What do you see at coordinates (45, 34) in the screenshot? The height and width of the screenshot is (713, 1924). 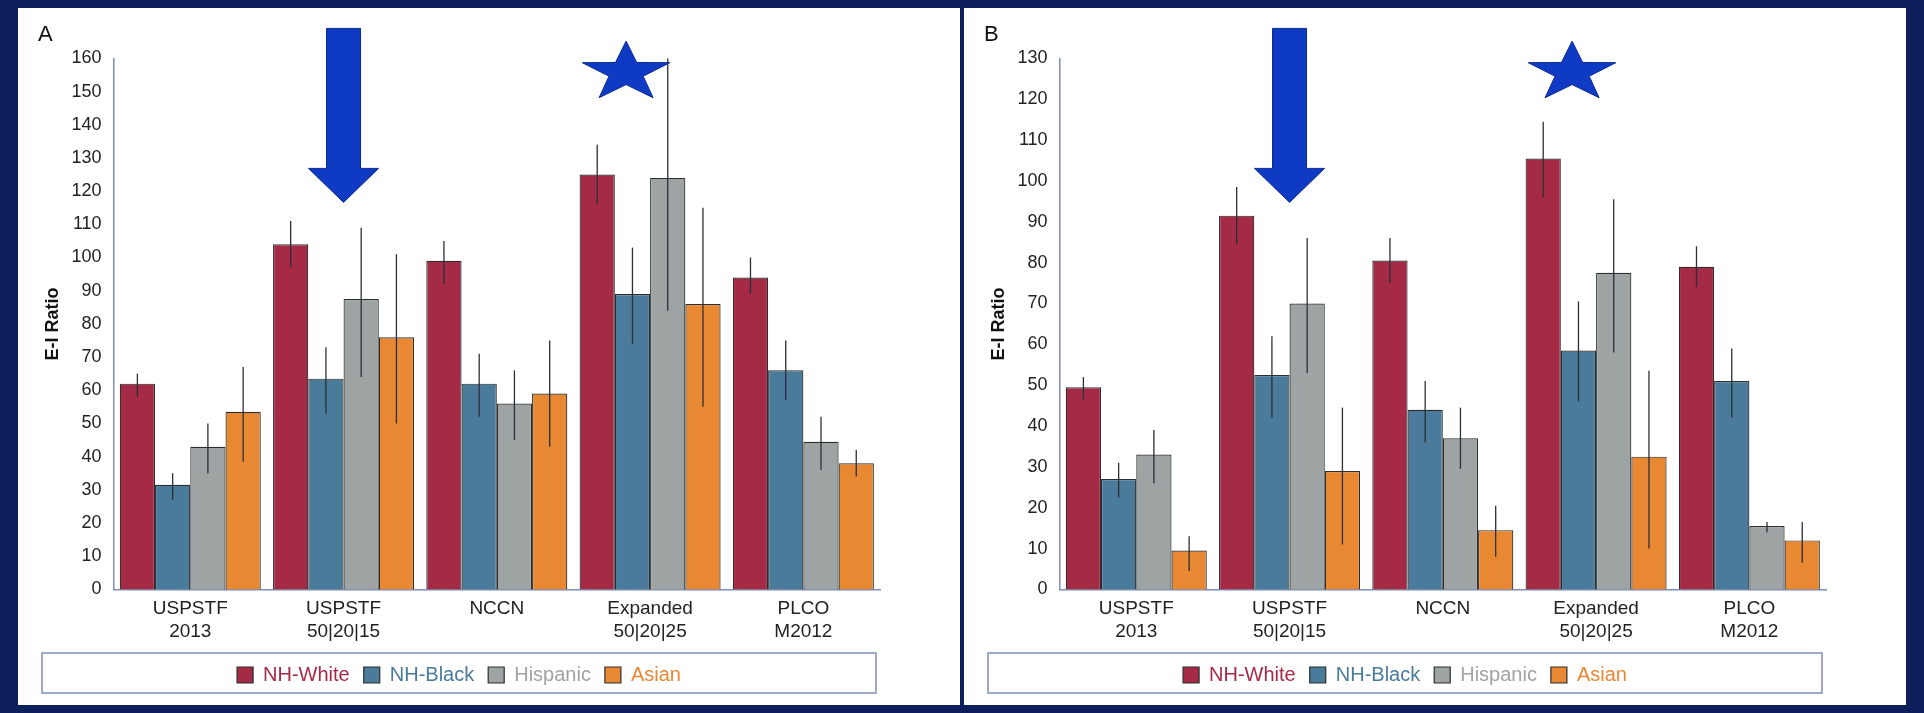 I see `chart-title: A` at bounding box center [45, 34].